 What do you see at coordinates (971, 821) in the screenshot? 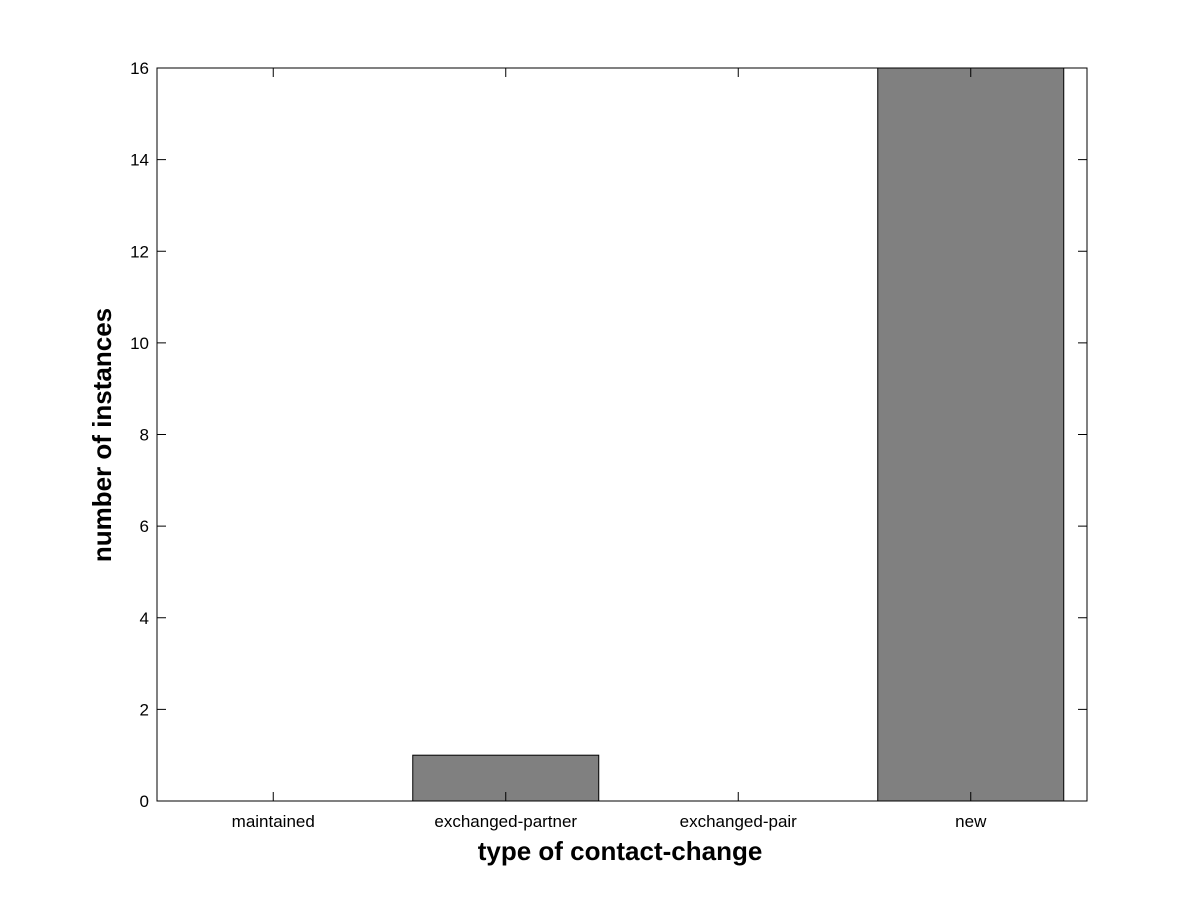
I see `x-tick-label: new` at bounding box center [971, 821].